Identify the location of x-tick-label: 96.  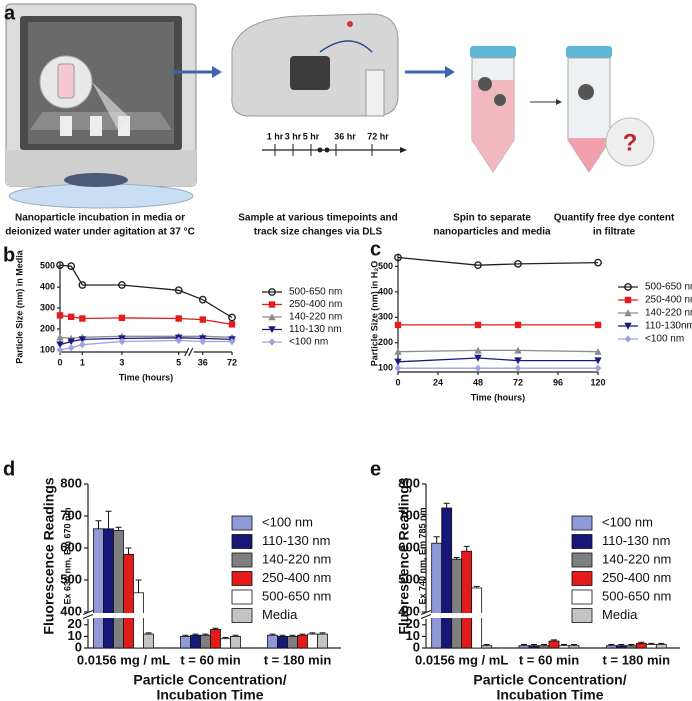
(558, 382).